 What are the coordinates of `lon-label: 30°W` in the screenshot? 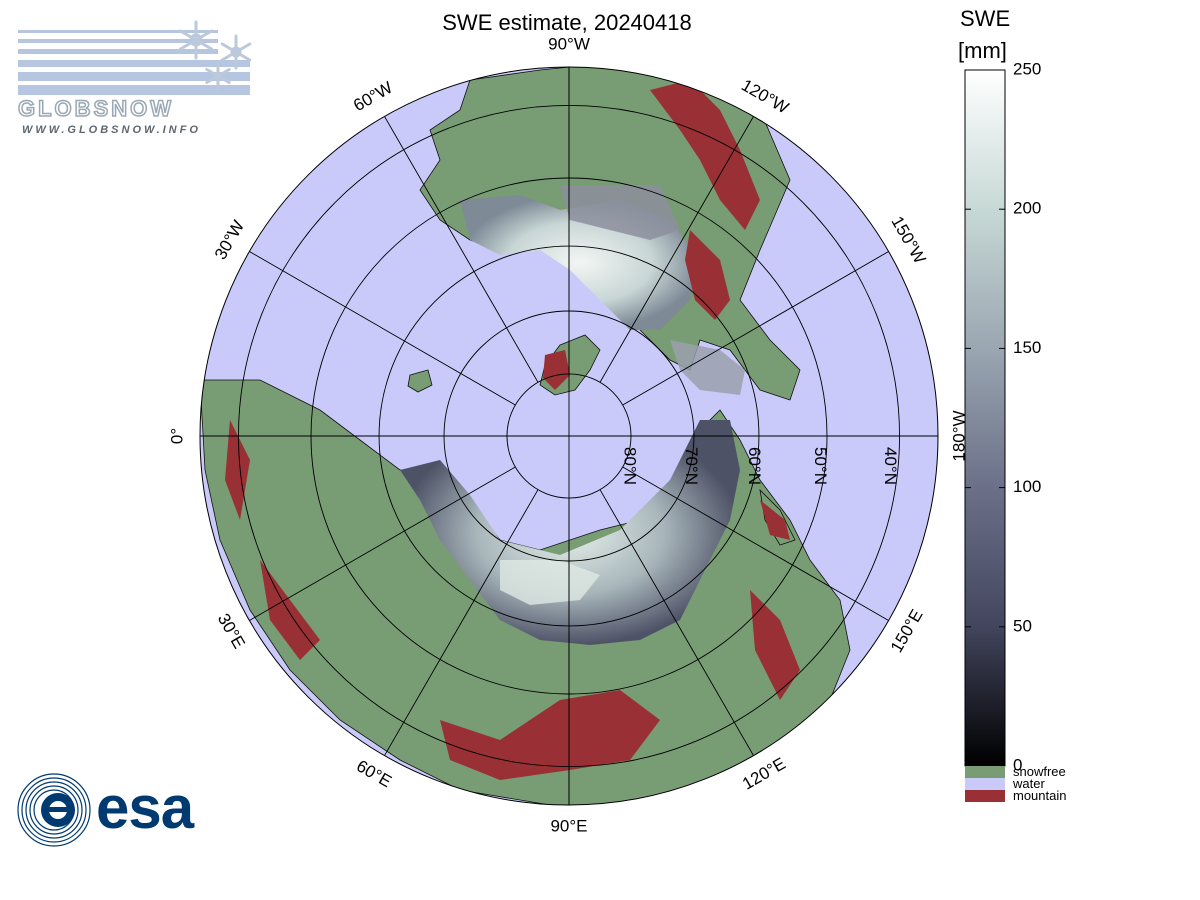 It's located at (229, 240).